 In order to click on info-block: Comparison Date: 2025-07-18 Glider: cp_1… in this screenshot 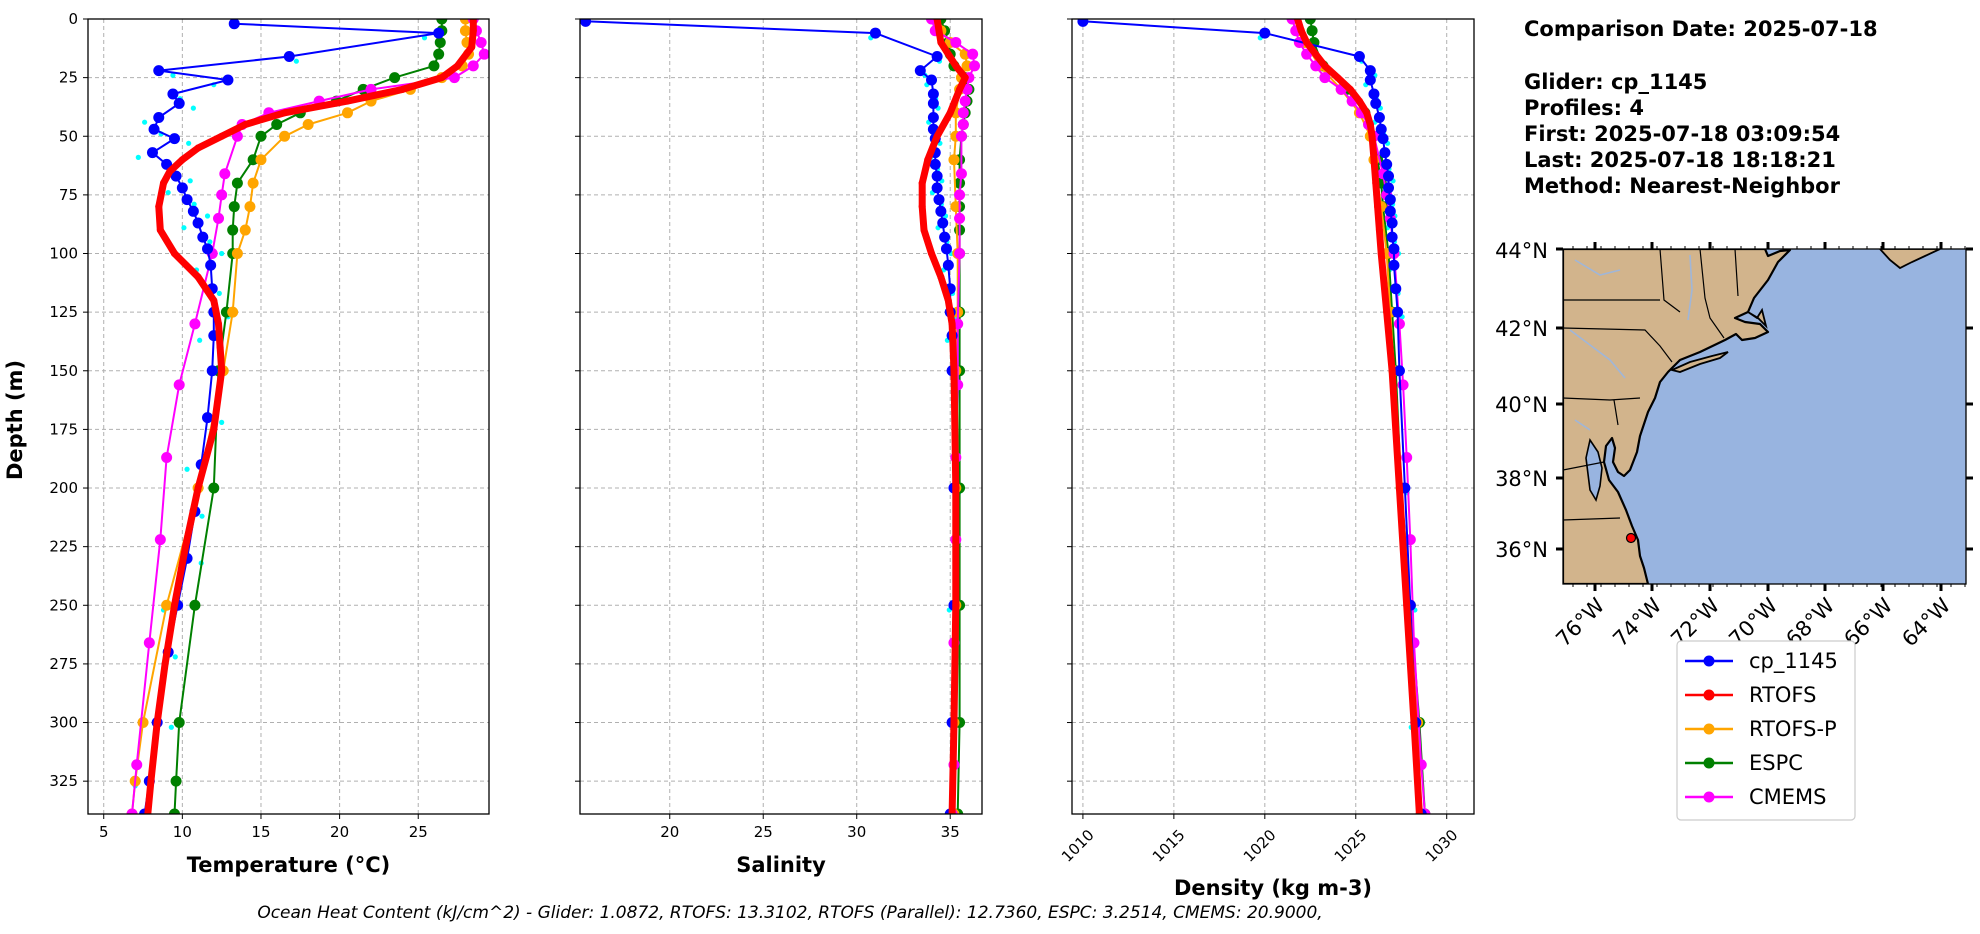, I will do `click(1701, 107)`.